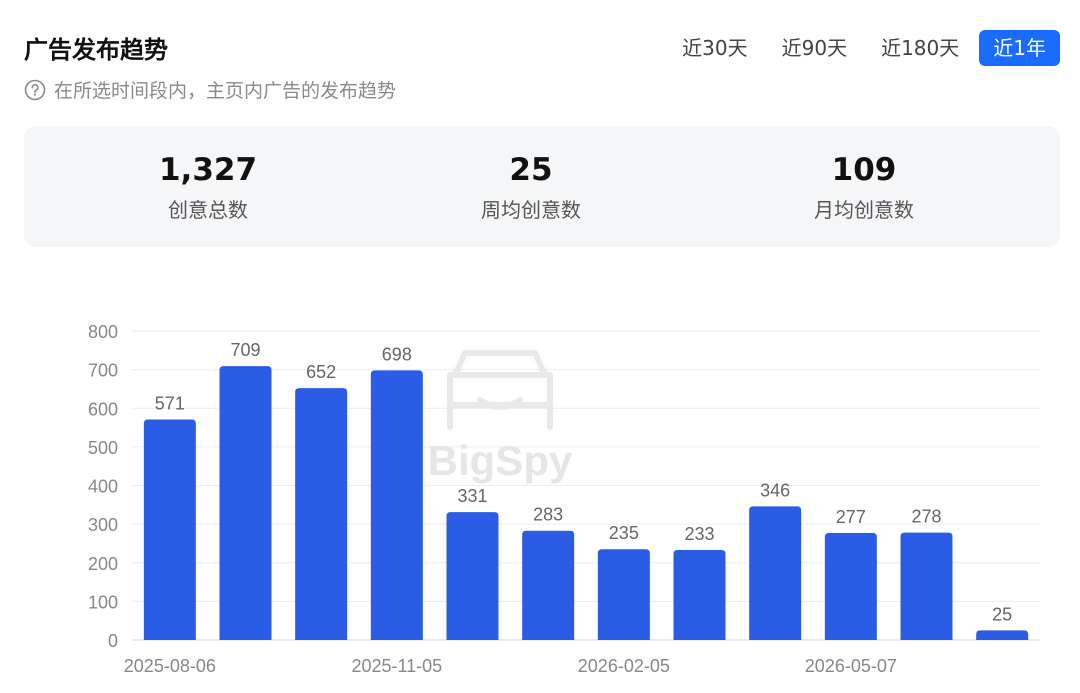 Image resolution: width=1080 pixels, height=693 pixels. I want to click on stat-weekly: 25 周均创意数, so click(531, 174).